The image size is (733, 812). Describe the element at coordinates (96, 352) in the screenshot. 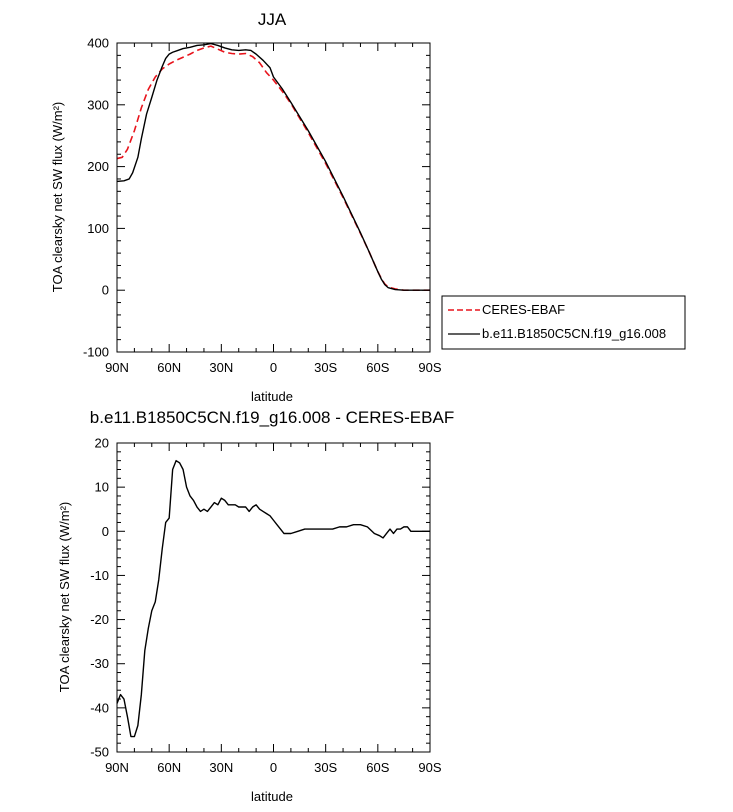

I see `y-tick-label: -100` at that location.